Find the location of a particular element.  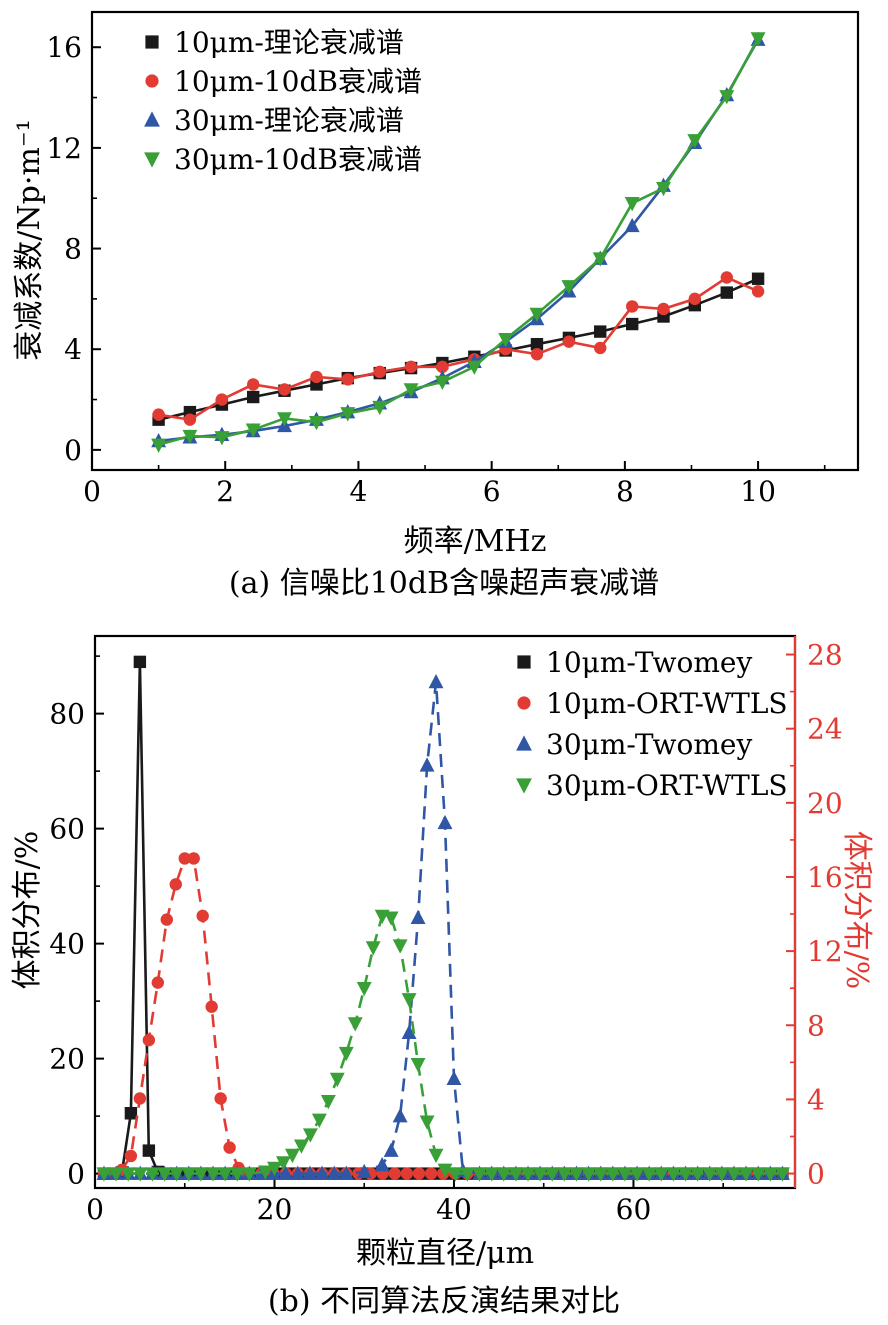

y2-tick-label: 8 is located at coordinates (816, 1025).